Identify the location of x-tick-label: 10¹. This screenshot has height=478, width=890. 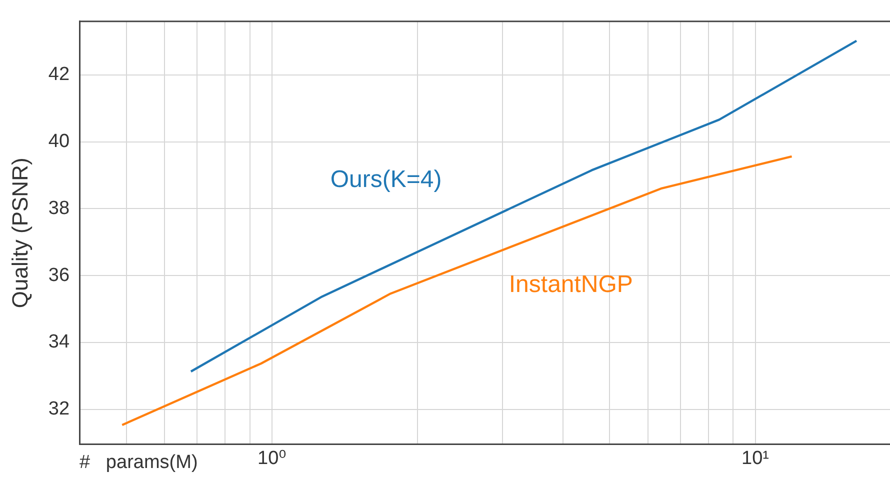
(755, 459).